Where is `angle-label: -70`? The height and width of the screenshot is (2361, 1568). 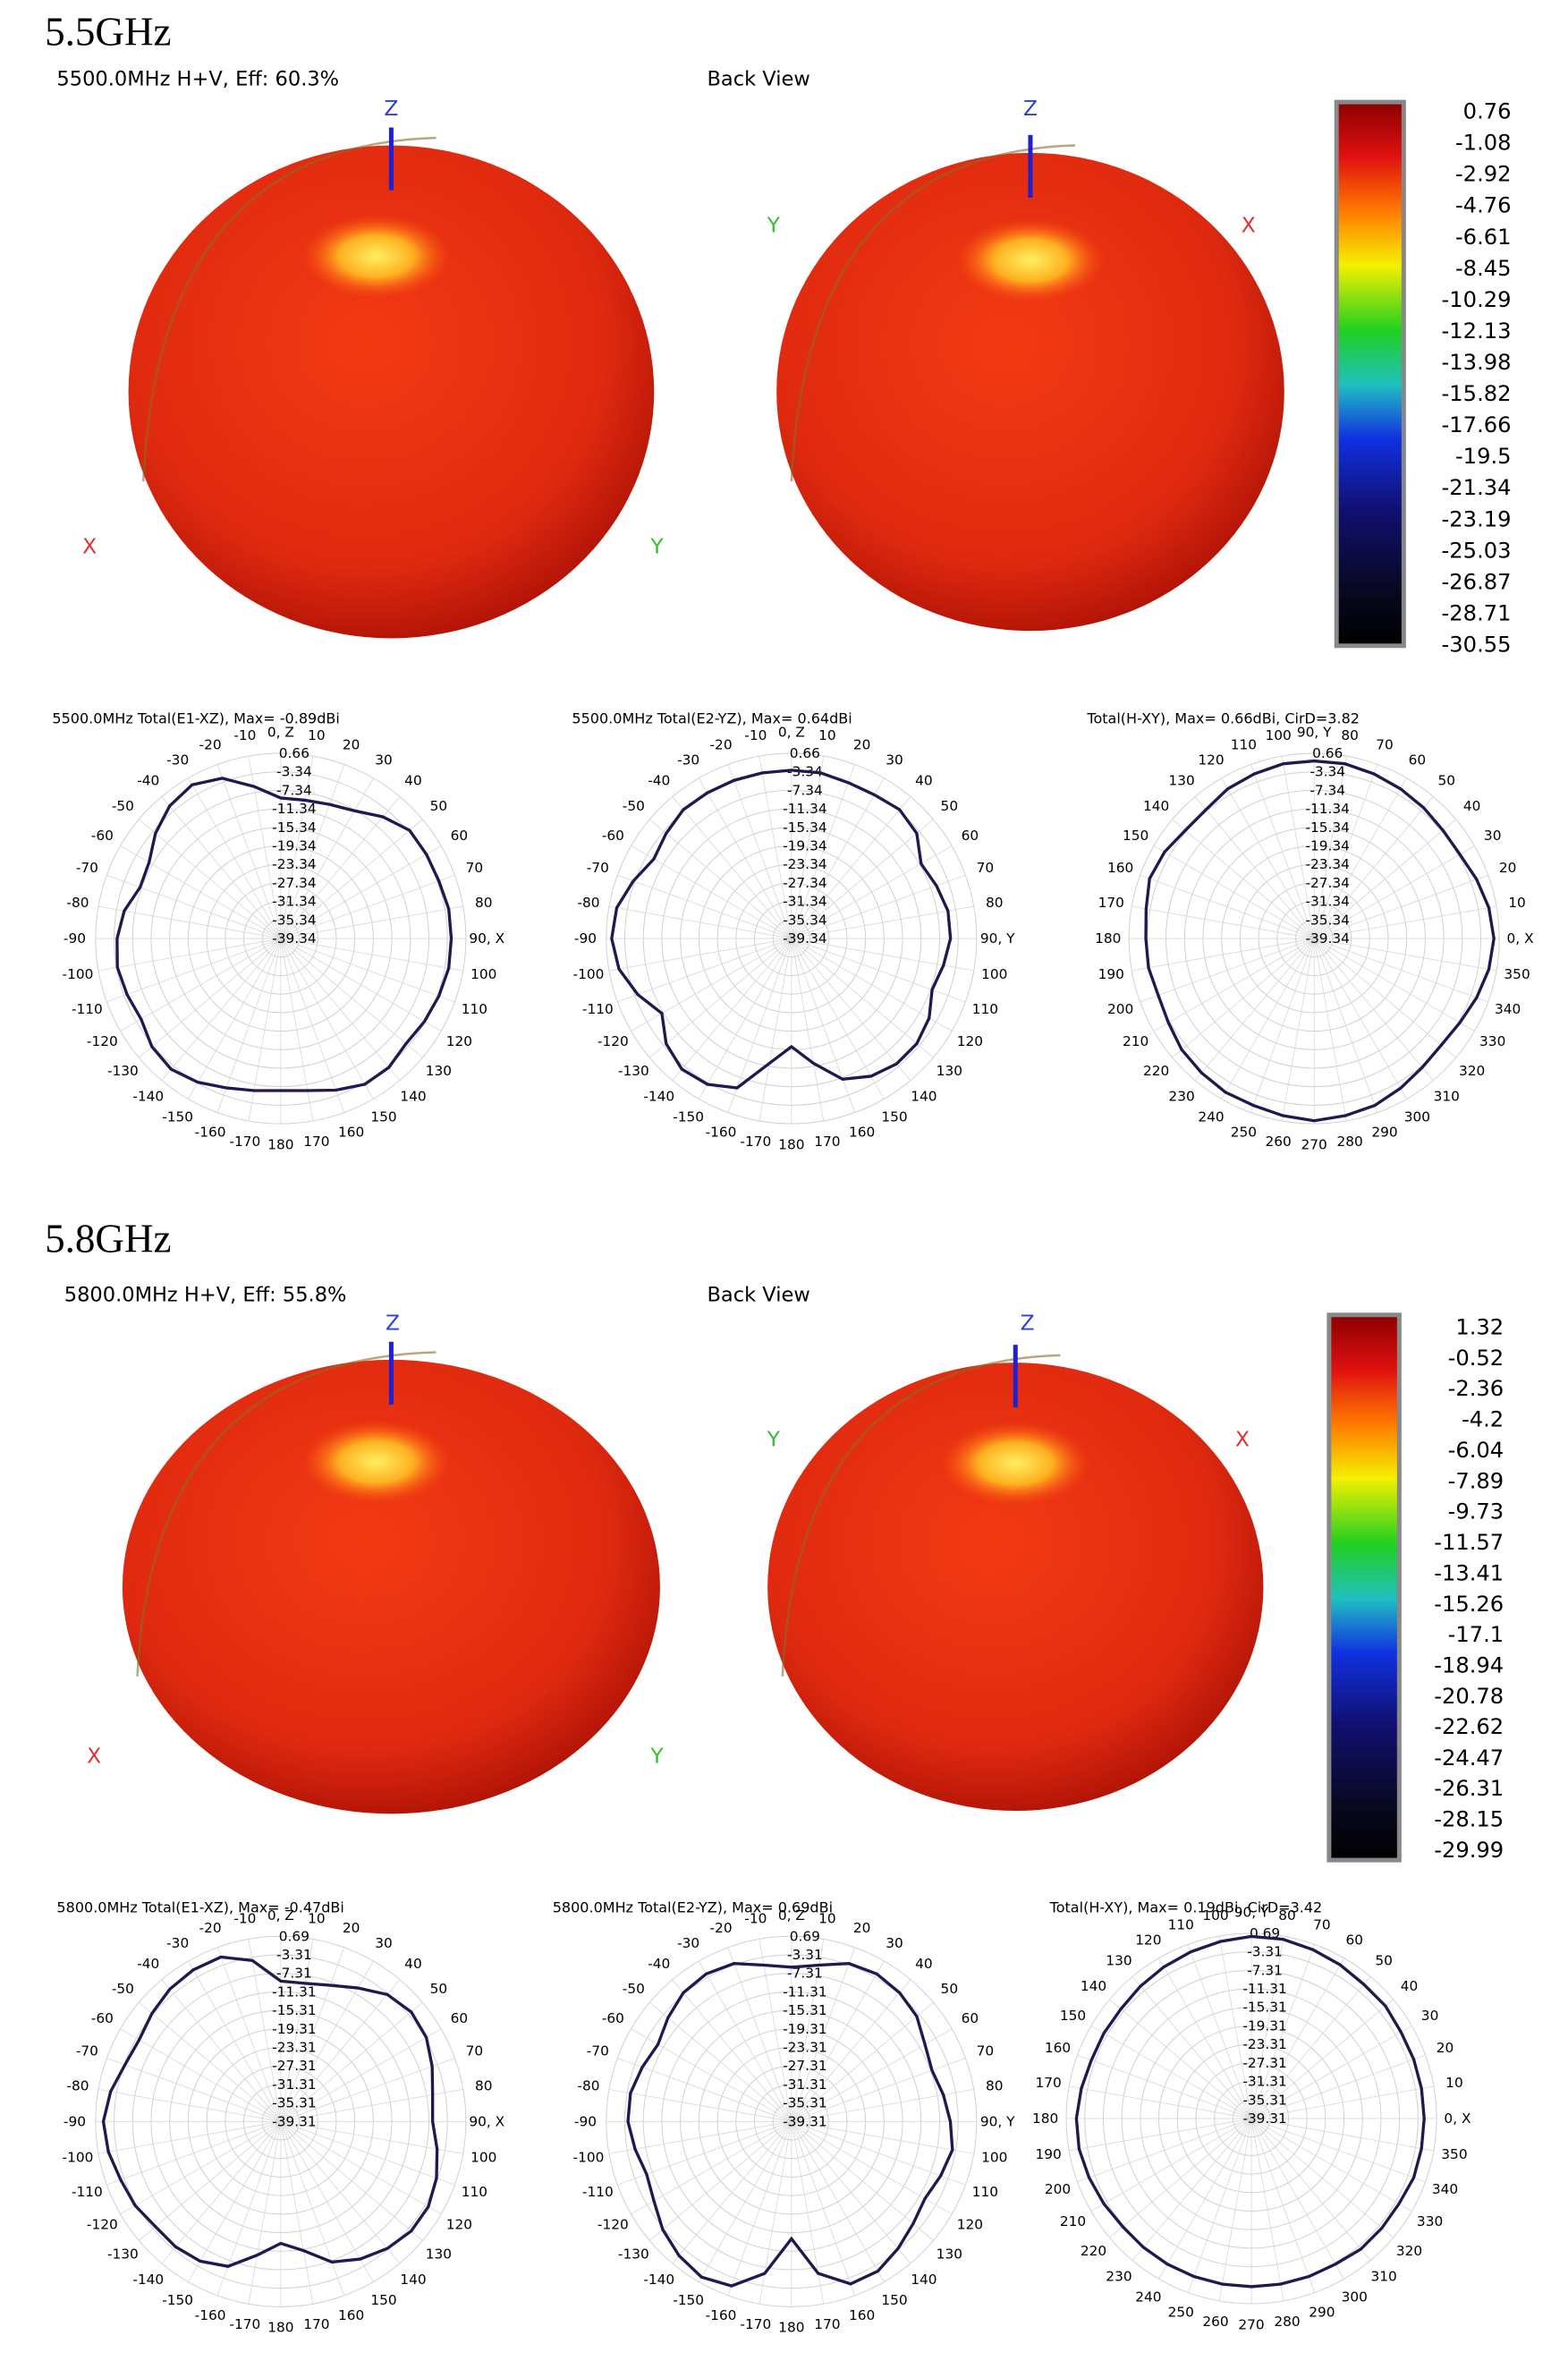
angle-label: -70 is located at coordinates (598, 868).